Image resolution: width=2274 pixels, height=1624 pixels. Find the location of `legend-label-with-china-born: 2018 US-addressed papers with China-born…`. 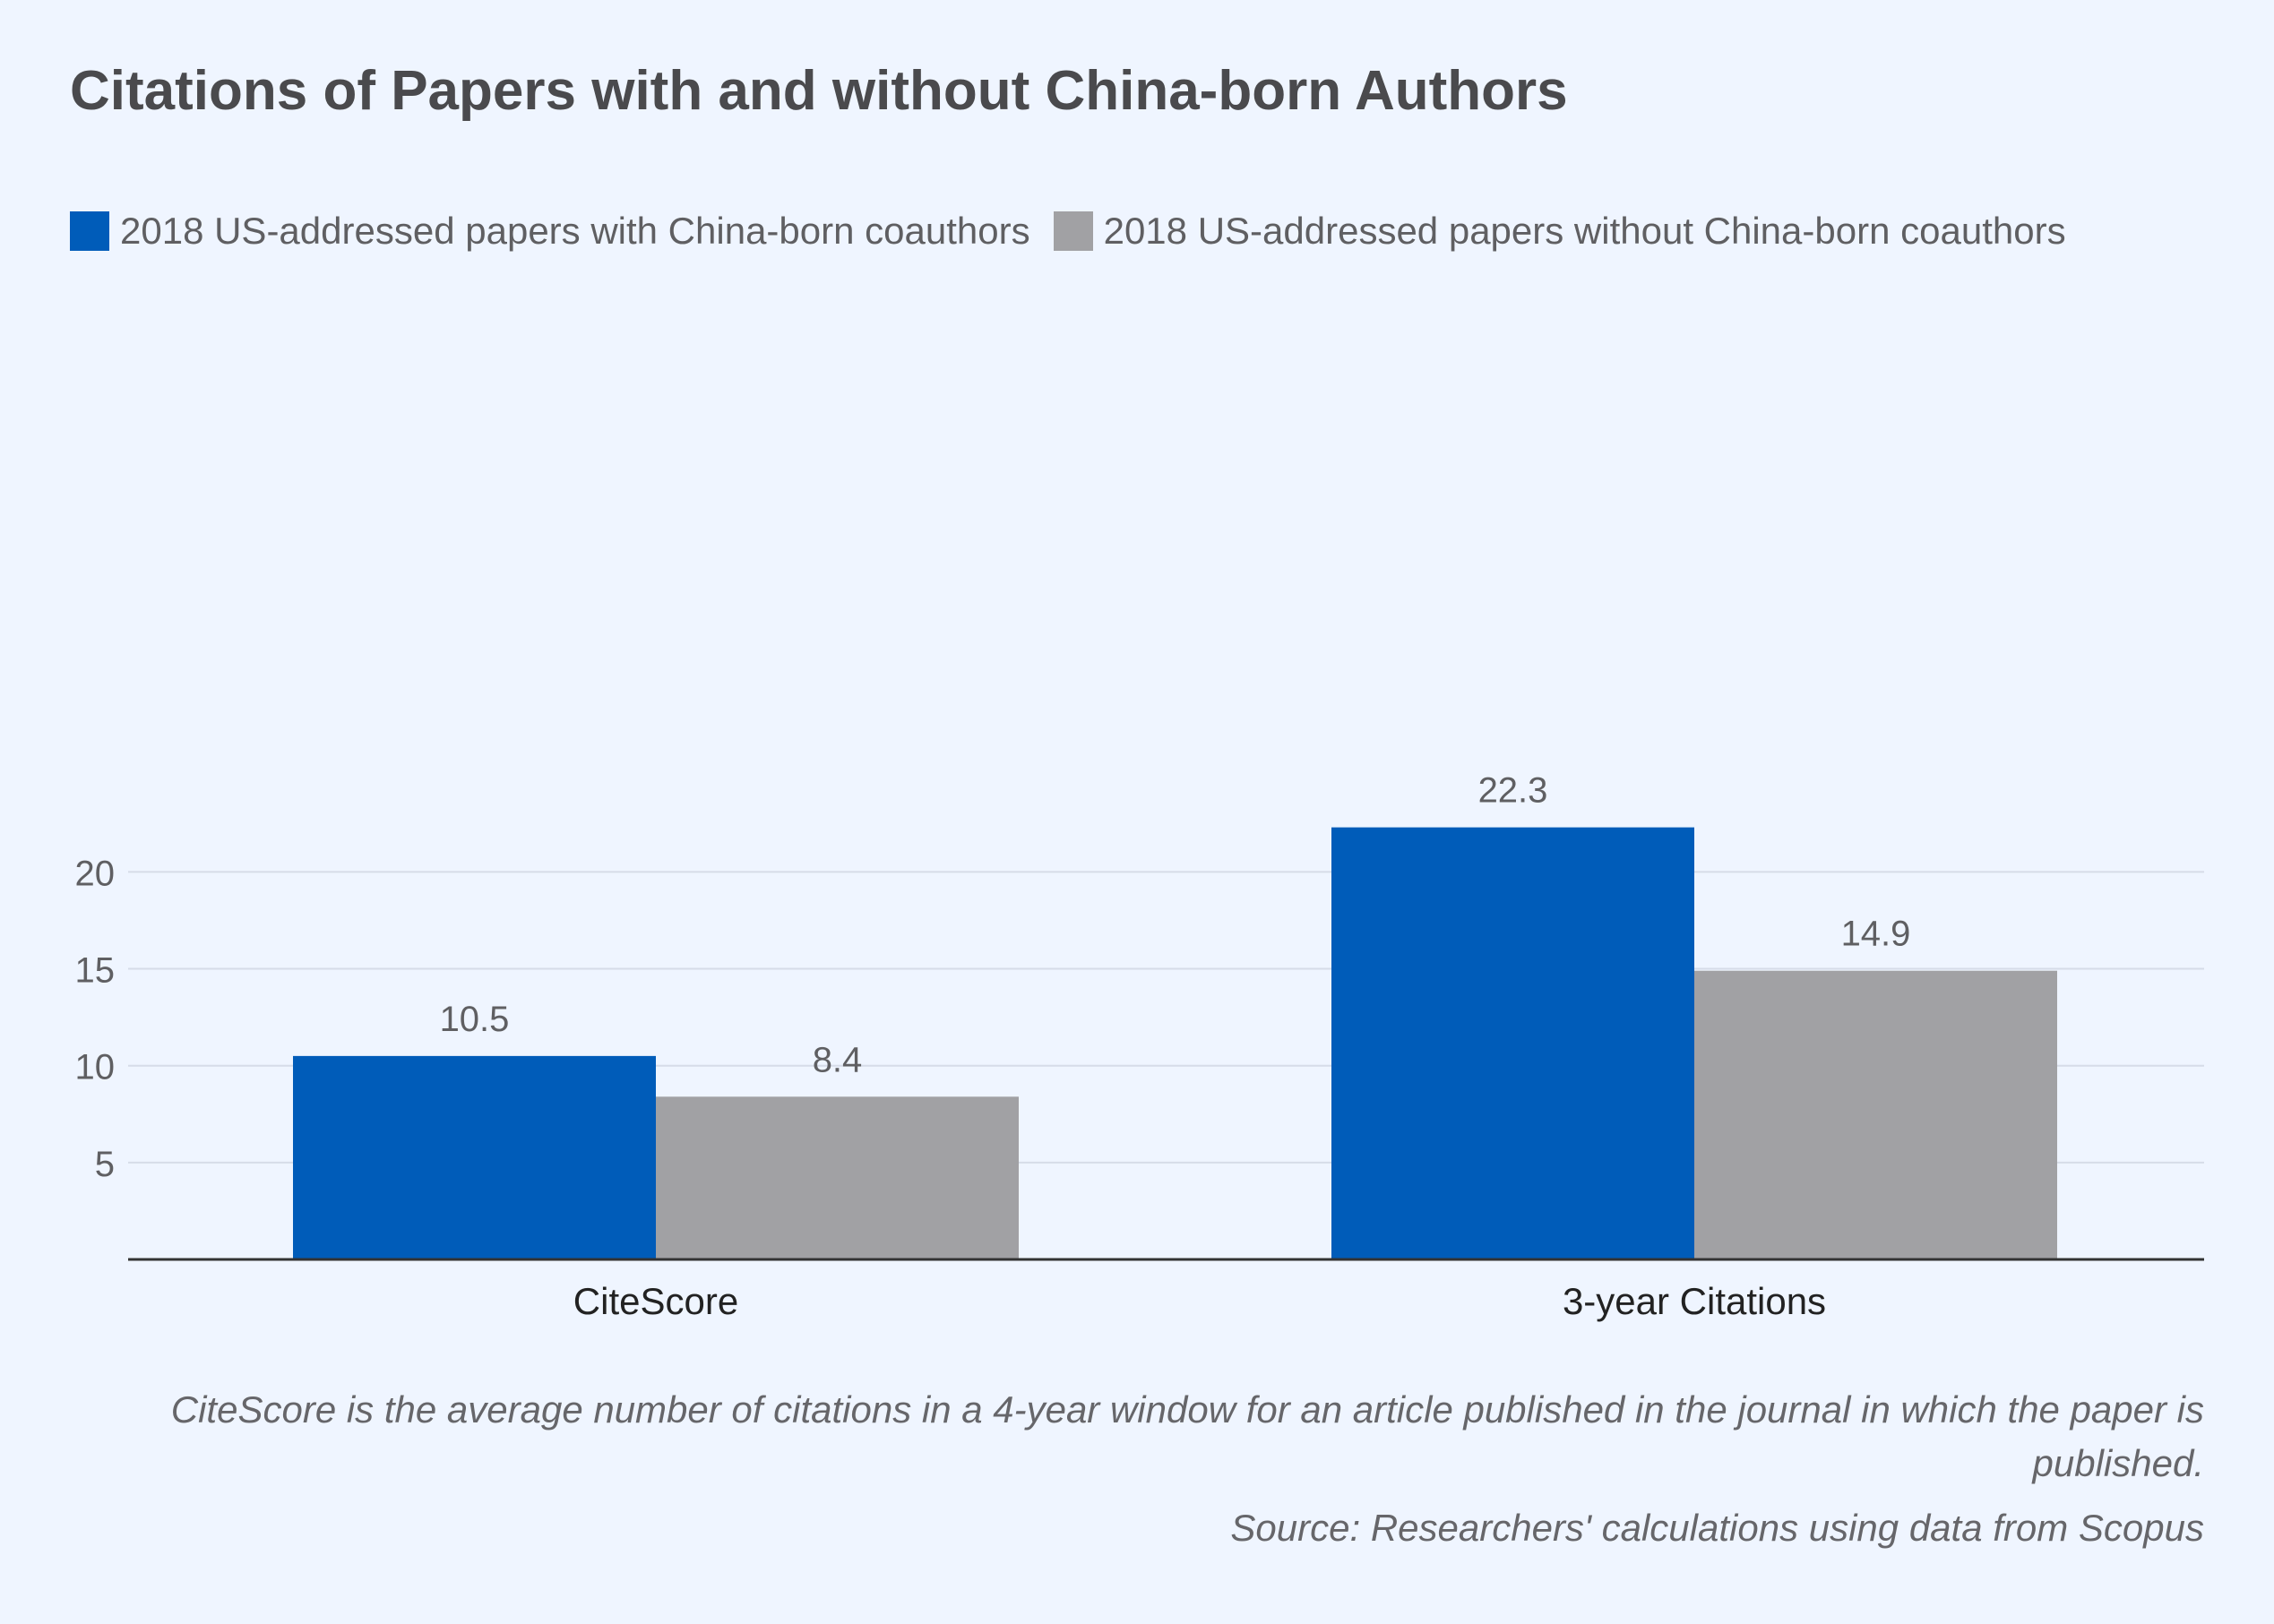

legend-label-with-china-born: 2018 US-addressed papers with China-born… is located at coordinates (575, 231).